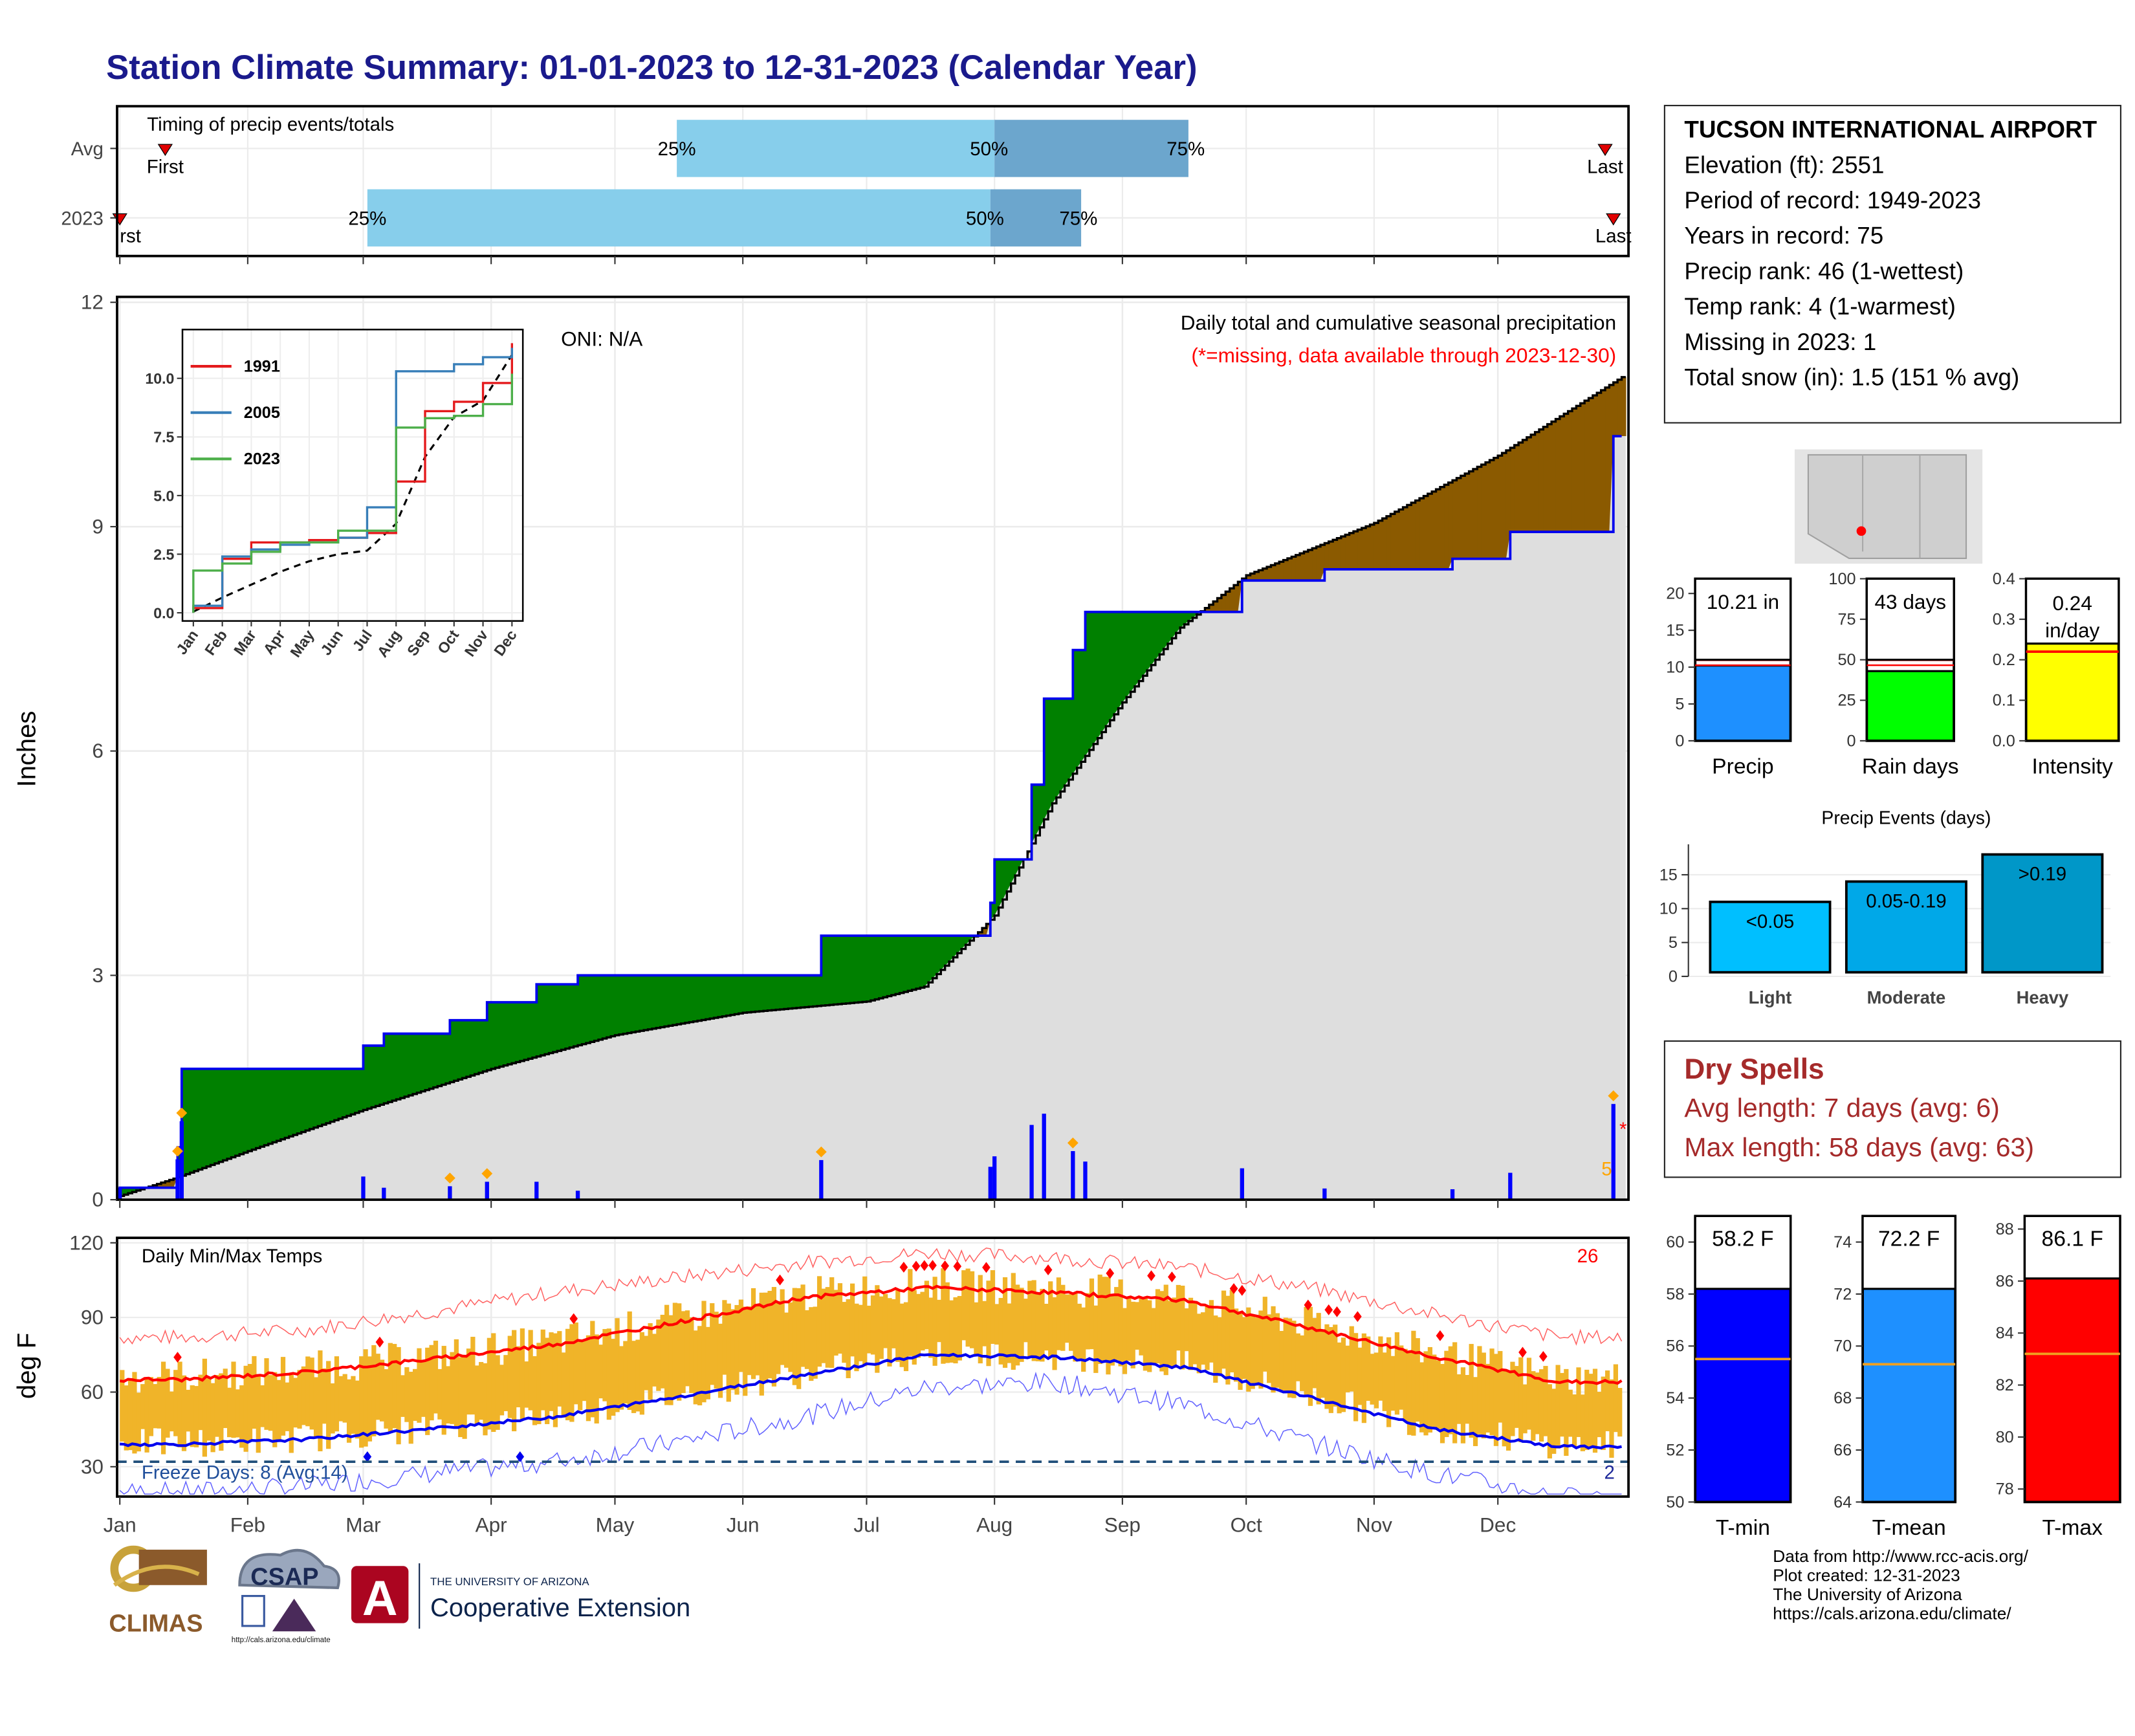 This screenshot has width=2135, height=1736. What do you see at coordinates (1605, 166) in the screenshot?
I see `timing-last-label: Last` at bounding box center [1605, 166].